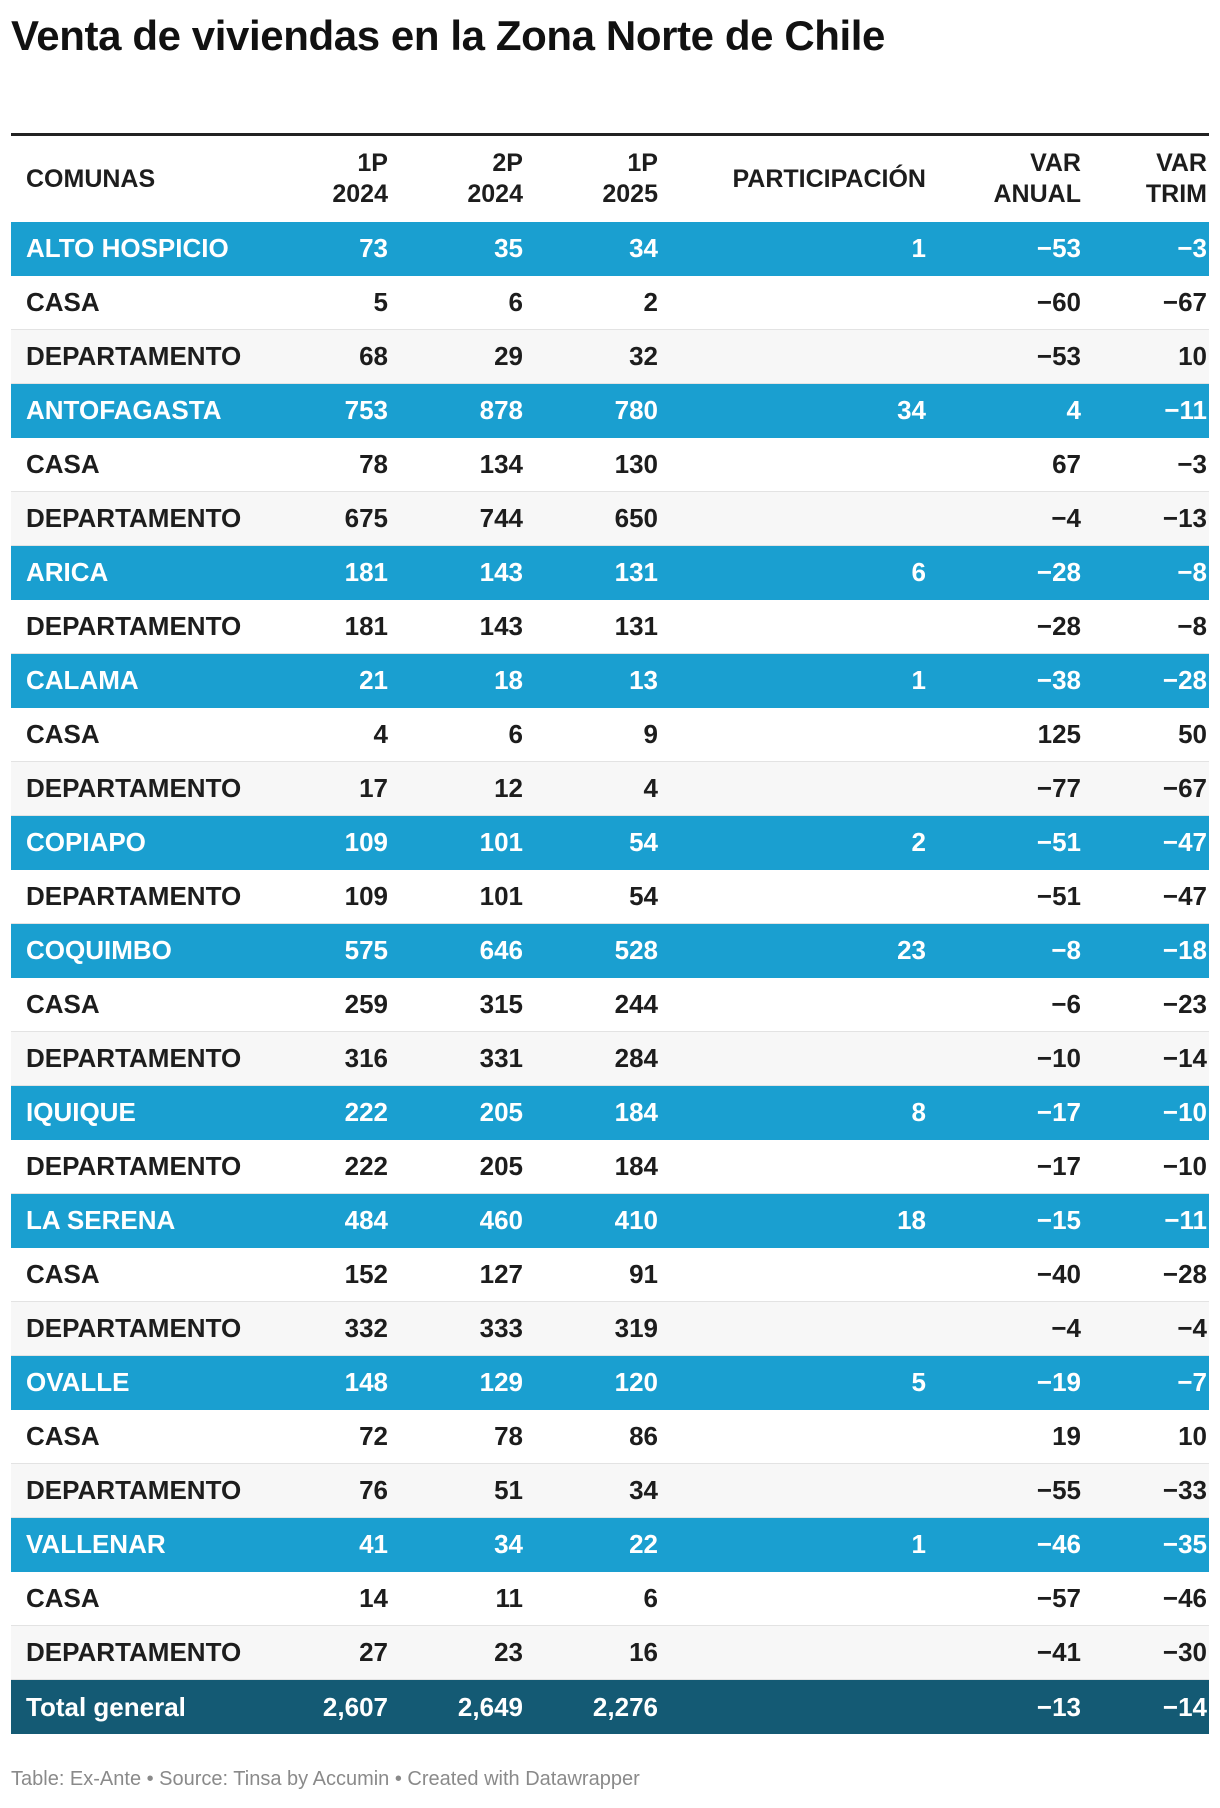 This screenshot has width=1220, height=1808. Describe the element at coordinates (1058, 788) in the screenshot. I see `cell-var-anual: −77` at that location.